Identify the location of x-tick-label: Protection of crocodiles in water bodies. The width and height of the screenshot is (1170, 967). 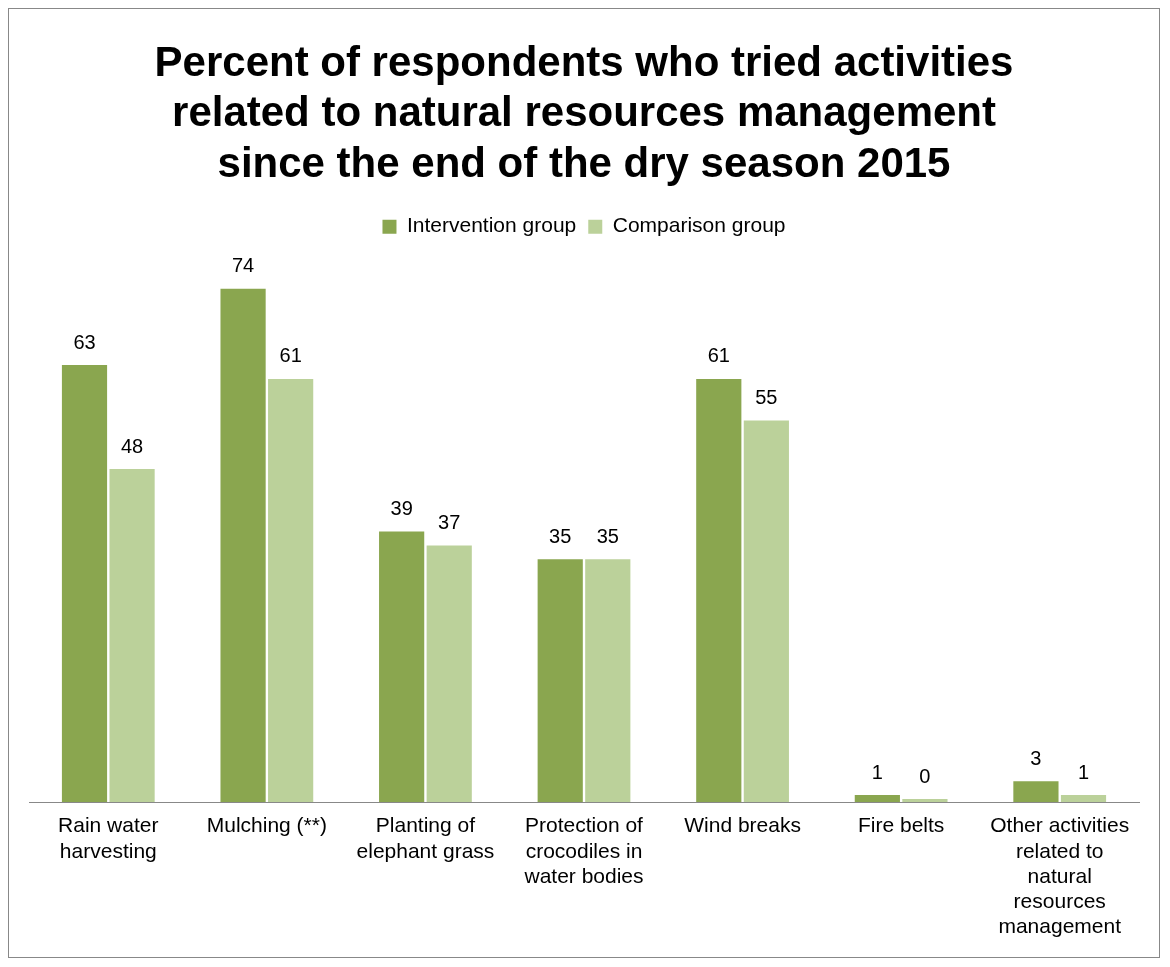
(583, 850).